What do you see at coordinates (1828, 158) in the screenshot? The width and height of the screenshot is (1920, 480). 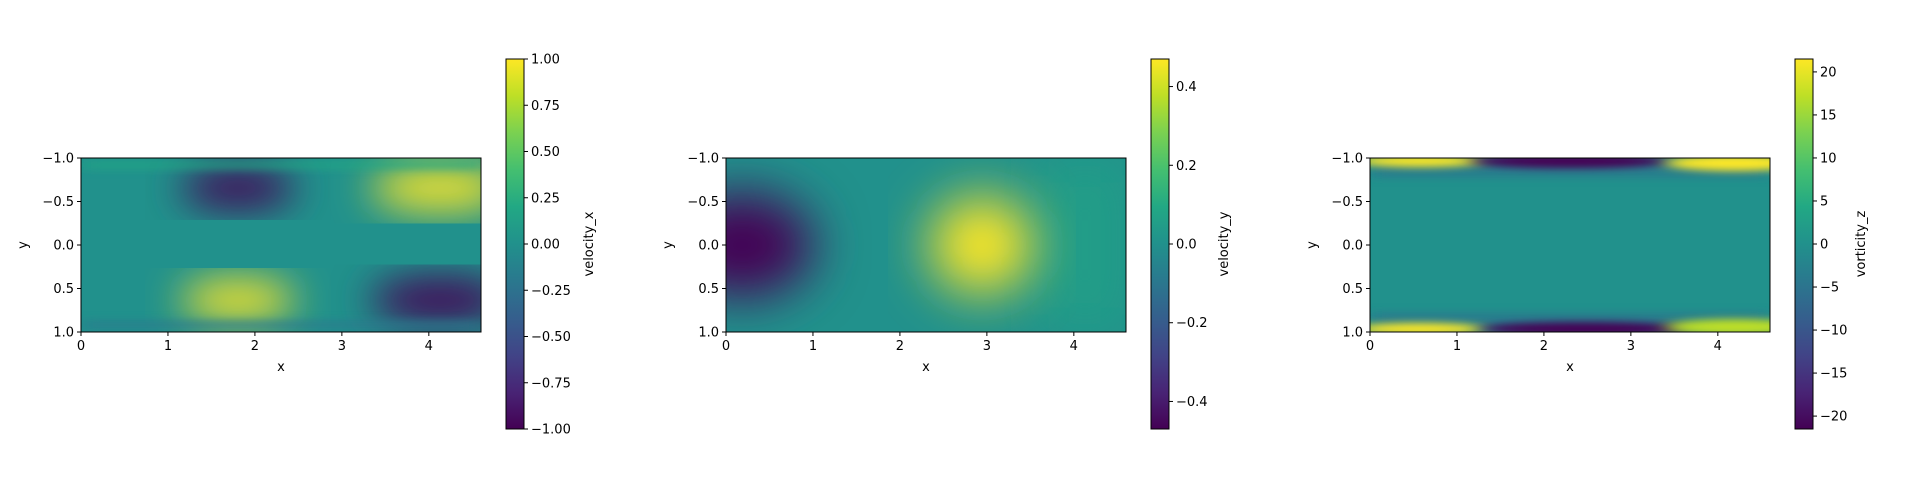 I see `colorbar-tick-label: 10` at bounding box center [1828, 158].